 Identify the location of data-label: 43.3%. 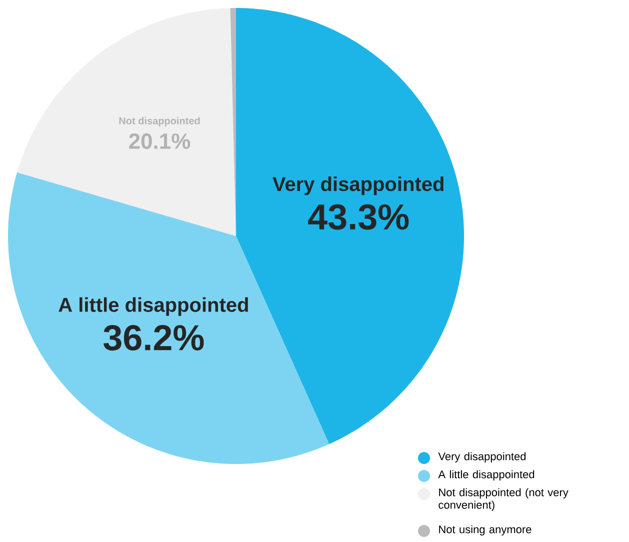
(358, 217).